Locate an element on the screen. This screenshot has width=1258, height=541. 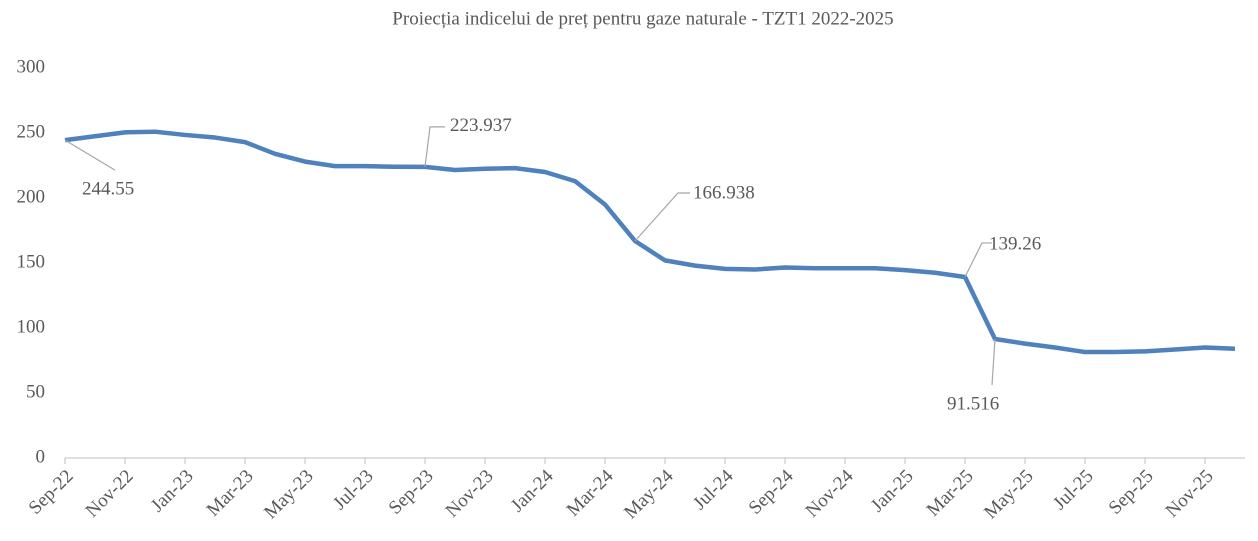
data-label: 166.938 is located at coordinates (724, 192).